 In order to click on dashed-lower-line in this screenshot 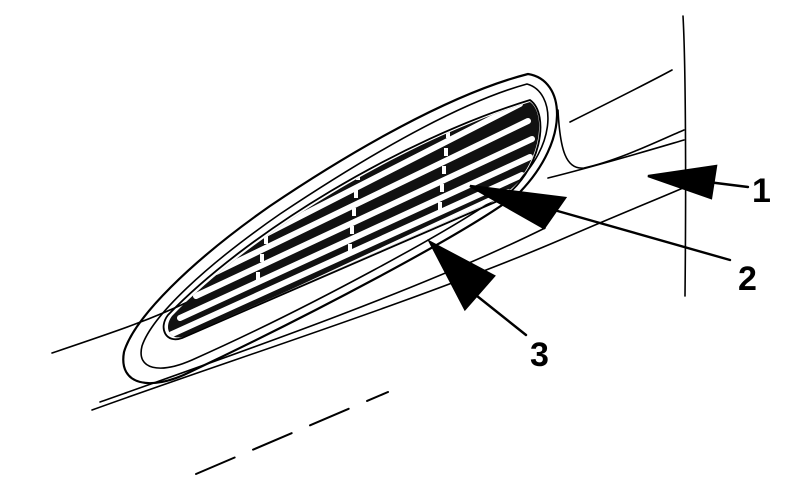, I will do `click(292, 433)`.